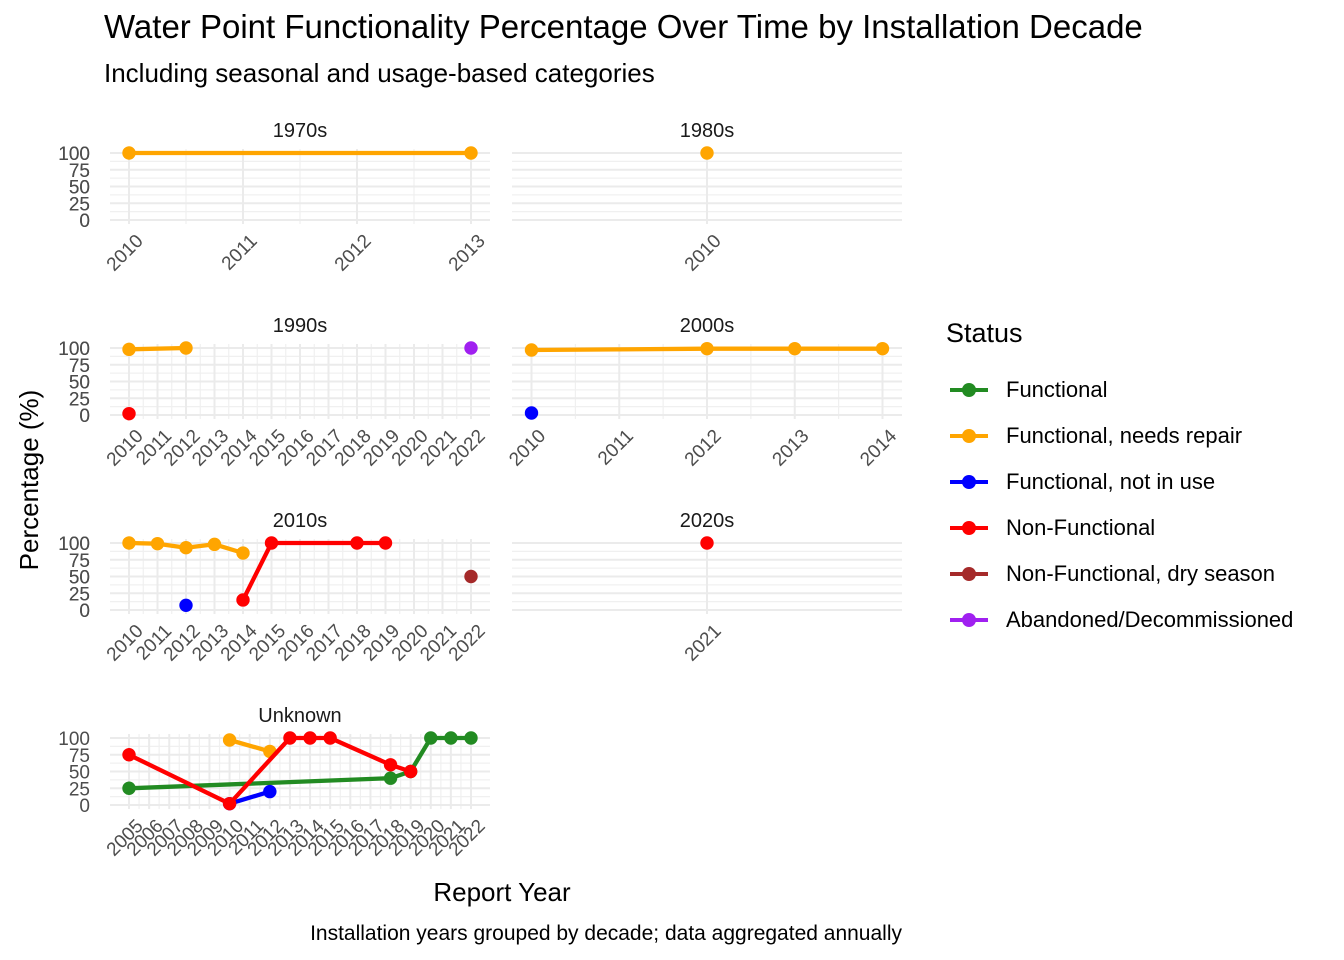 The width and height of the screenshot is (1344, 960). What do you see at coordinates (502, 892) in the screenshot?
I see `x-axis-title: Report Year` at bounding box center [502, 892].